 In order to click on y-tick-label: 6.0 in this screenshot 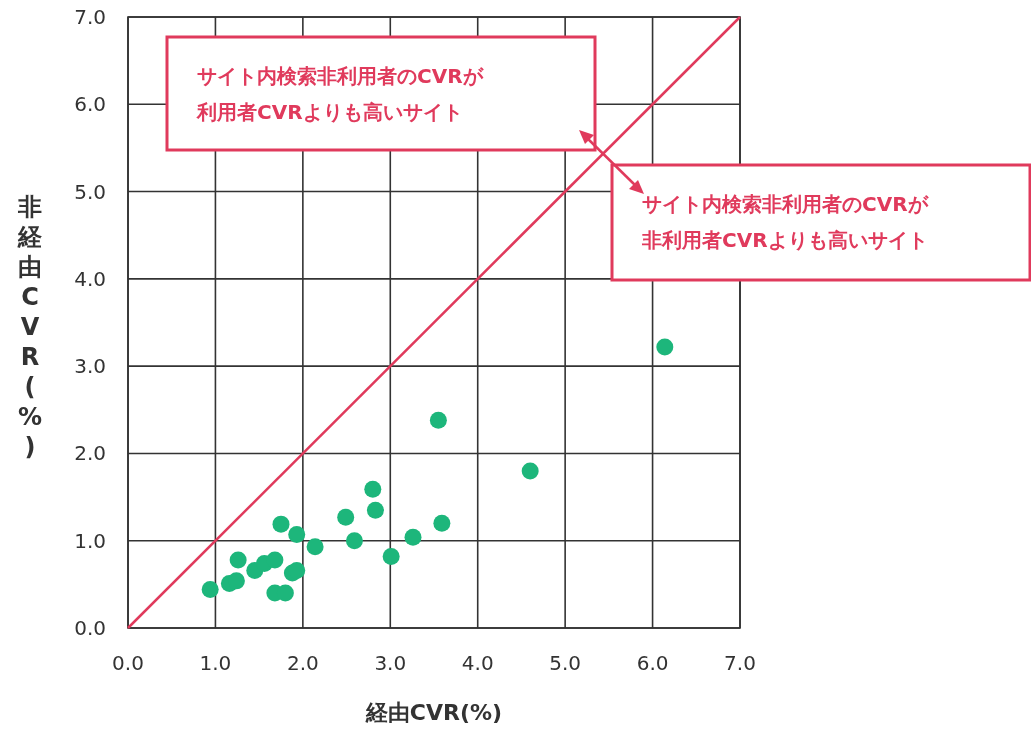, I will do `click(90, 104)`.